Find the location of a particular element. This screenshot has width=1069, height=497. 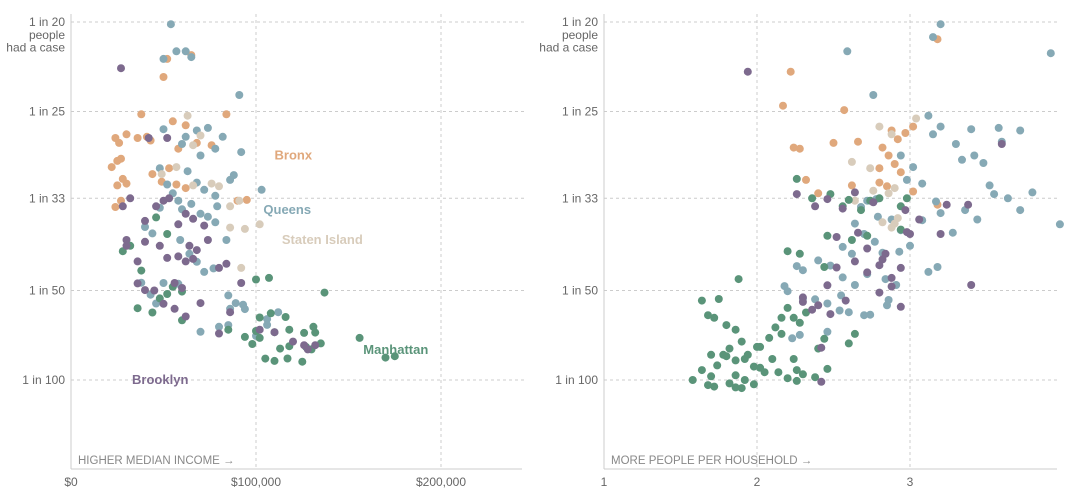

series-staten-island is located at coordinates (884, 173).